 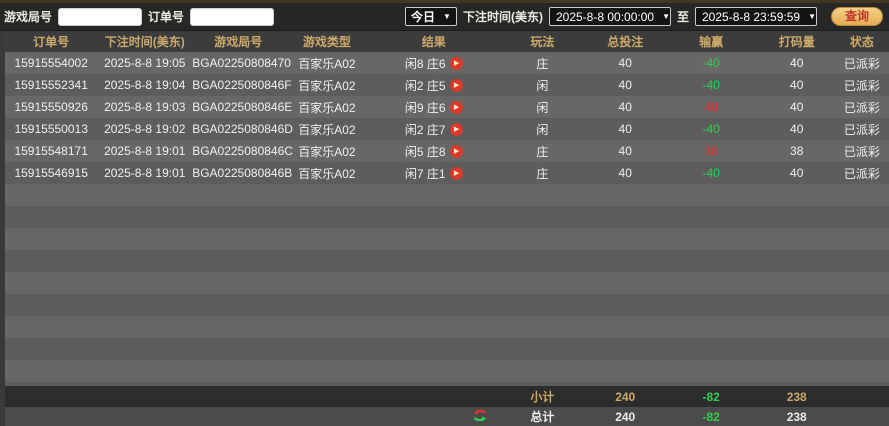 What do you see at coordinates (28, 17) in the screenshot?
I see `game-round-label: 游戏局号` at bounding box center [28, 17].